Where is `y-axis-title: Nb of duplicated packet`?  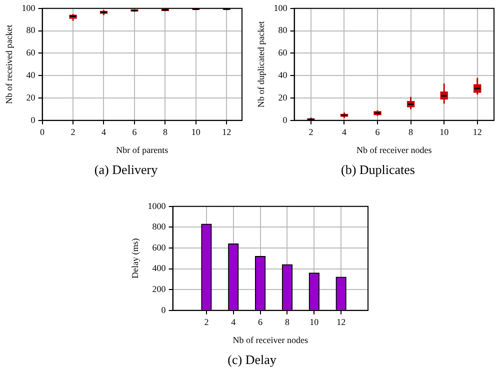
y-axis-title: Nb of duplicated packet is located at coordinates (261, 64).